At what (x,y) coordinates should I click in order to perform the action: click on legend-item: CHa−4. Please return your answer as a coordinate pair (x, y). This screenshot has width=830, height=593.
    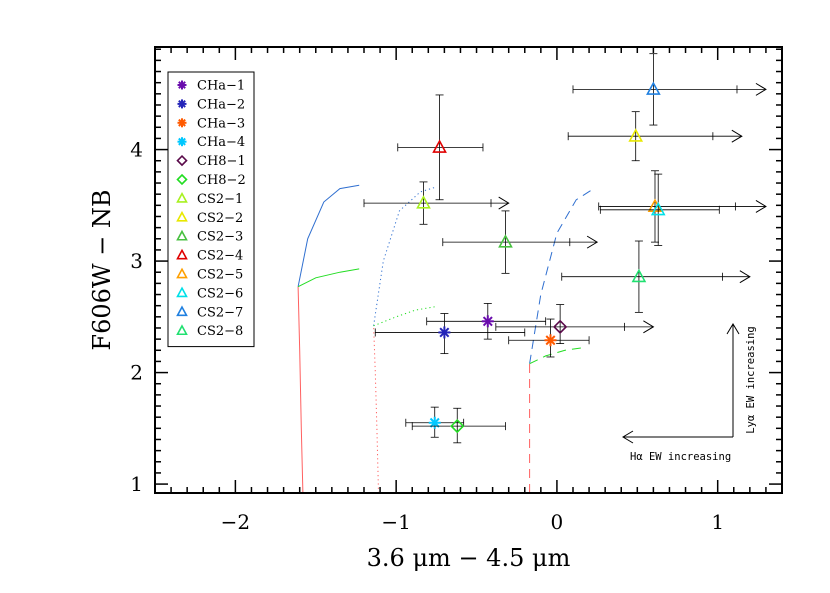
    Looking at the image, I should click on (211, 142).